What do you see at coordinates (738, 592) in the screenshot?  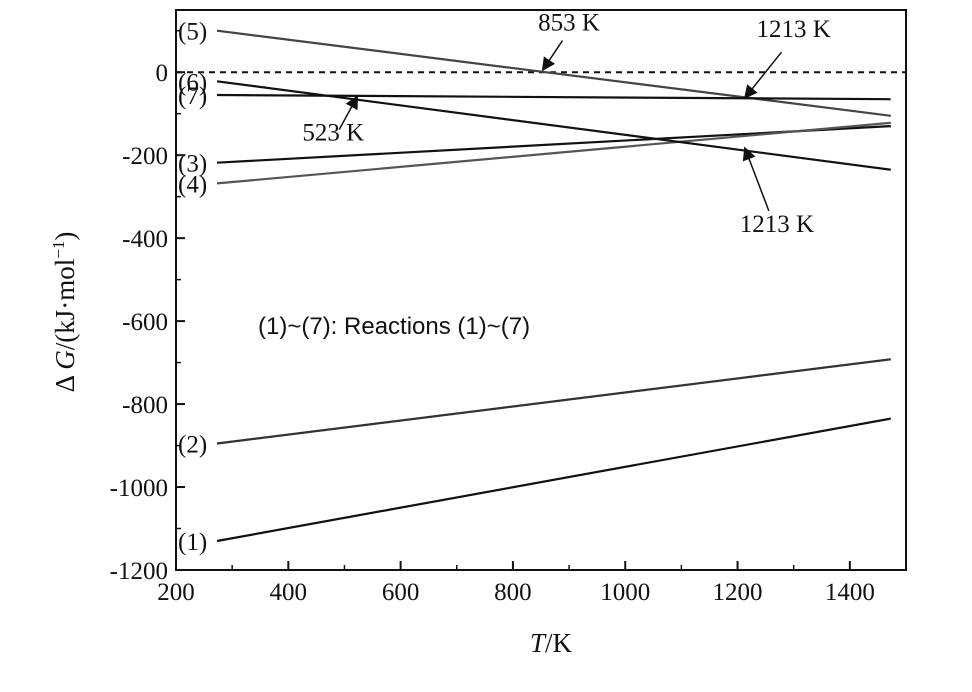 I see `x-tick-label: 1200` at bounding box center [738, 592].